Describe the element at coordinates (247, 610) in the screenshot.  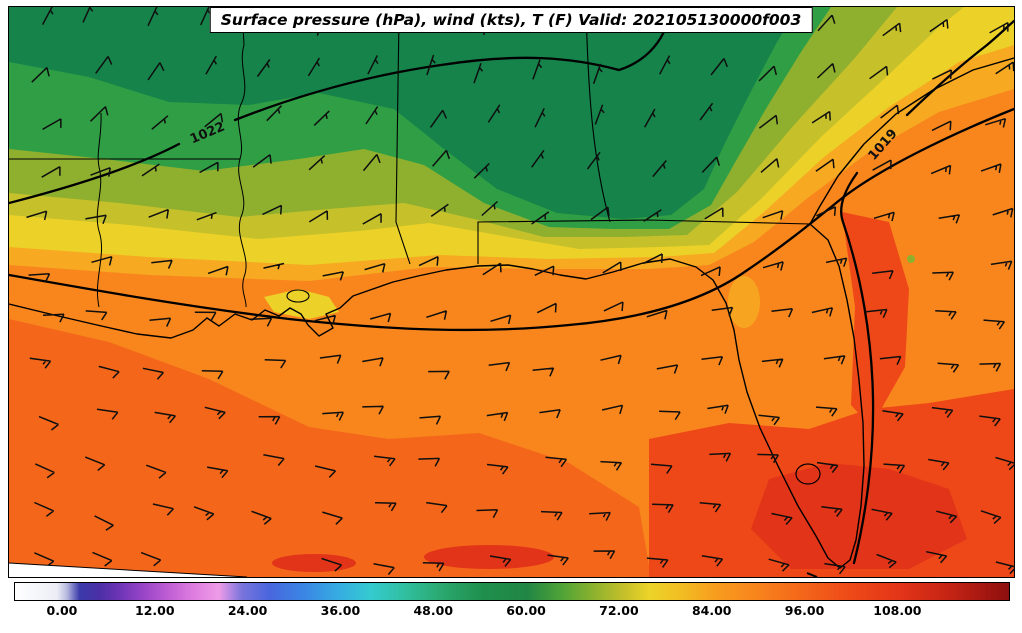
I see `colorbar-tick-label: 24.00` at that location.